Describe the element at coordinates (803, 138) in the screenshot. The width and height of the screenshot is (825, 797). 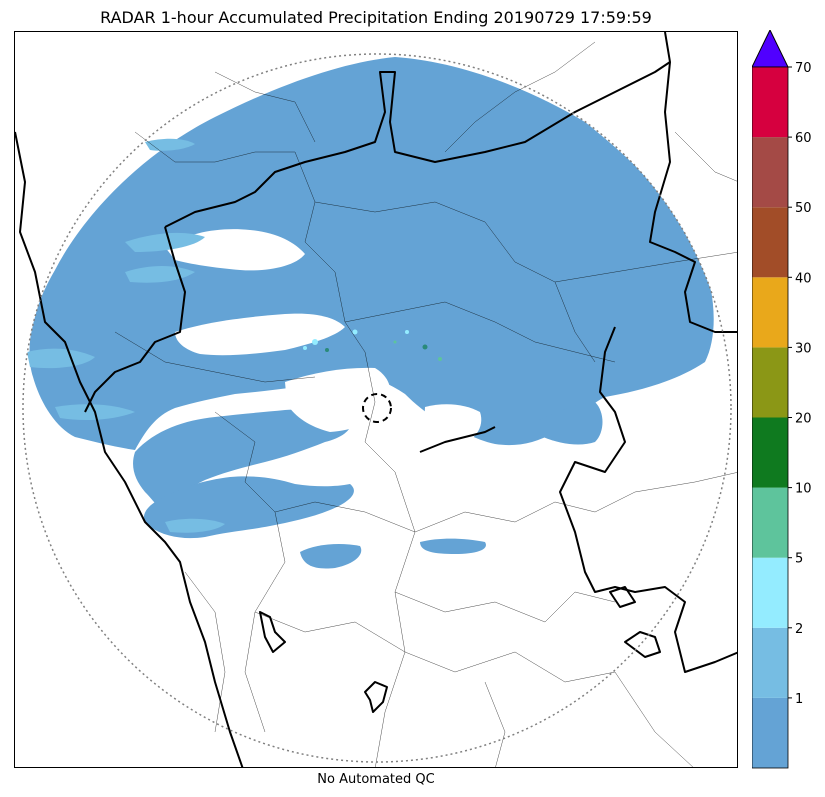
I see `colorbar-tick-label: 60` at that location.